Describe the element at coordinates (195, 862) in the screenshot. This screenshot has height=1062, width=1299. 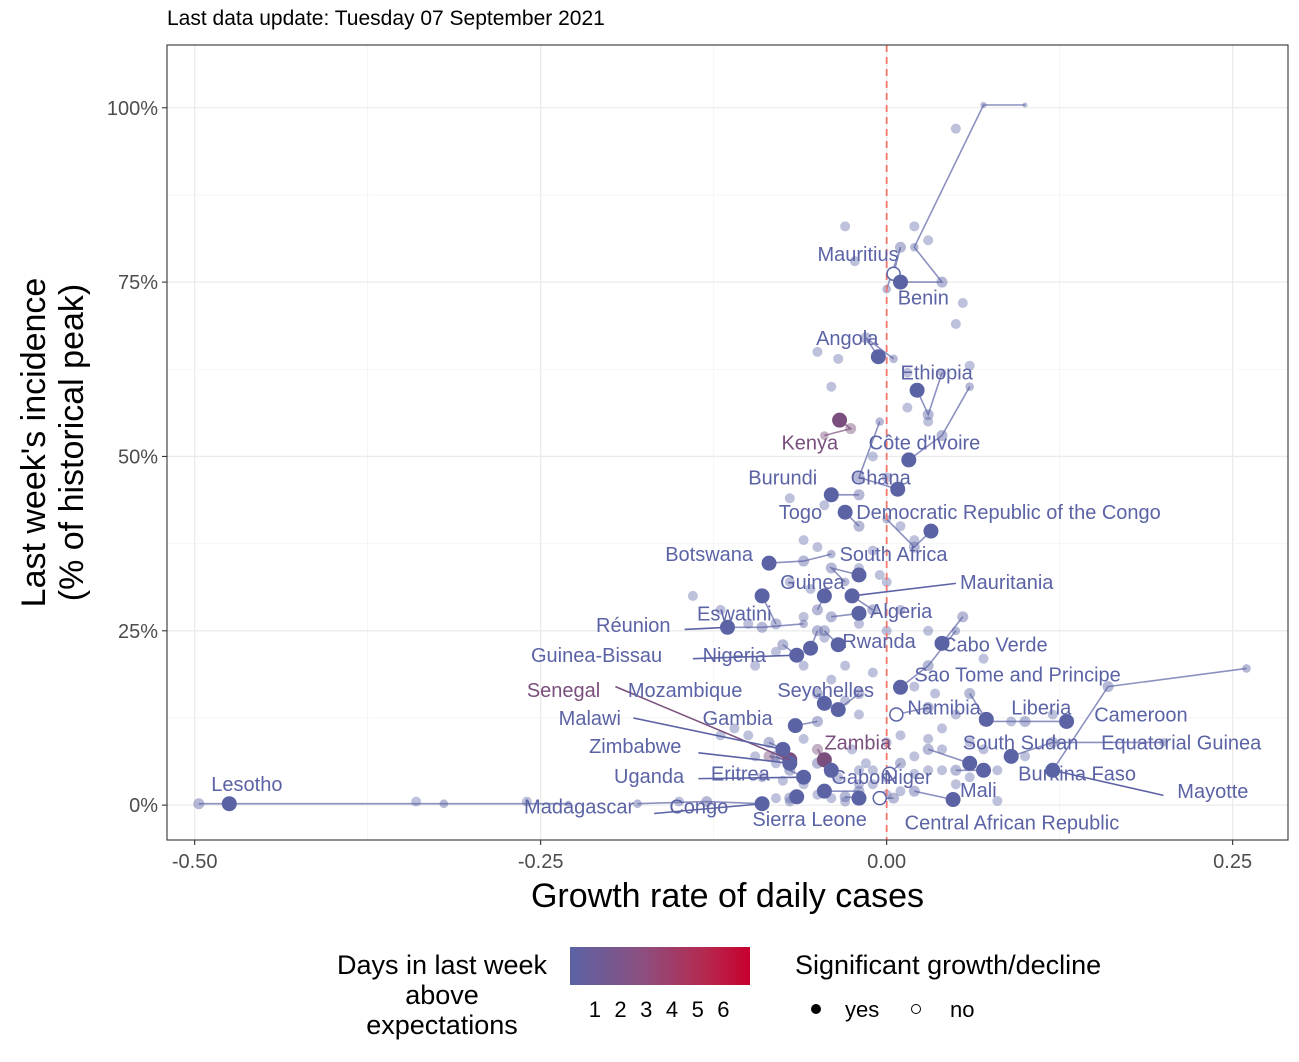
I see `x-tick-label: -0.50` at that location.